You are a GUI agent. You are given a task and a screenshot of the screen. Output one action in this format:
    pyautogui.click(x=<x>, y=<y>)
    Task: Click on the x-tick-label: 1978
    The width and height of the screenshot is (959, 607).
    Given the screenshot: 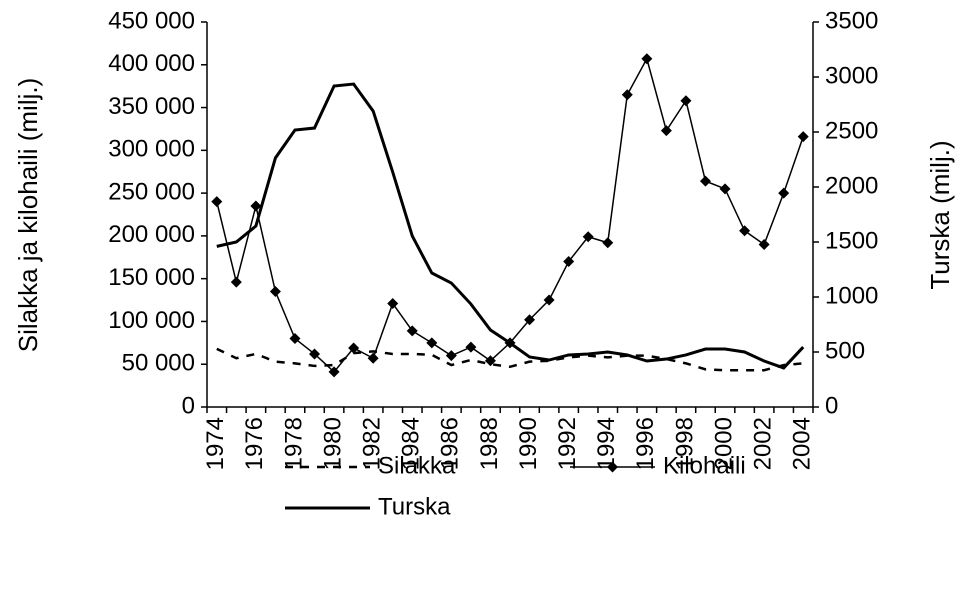 What is the action you would take?
    pyautogui.click(x=293, y=443)
    